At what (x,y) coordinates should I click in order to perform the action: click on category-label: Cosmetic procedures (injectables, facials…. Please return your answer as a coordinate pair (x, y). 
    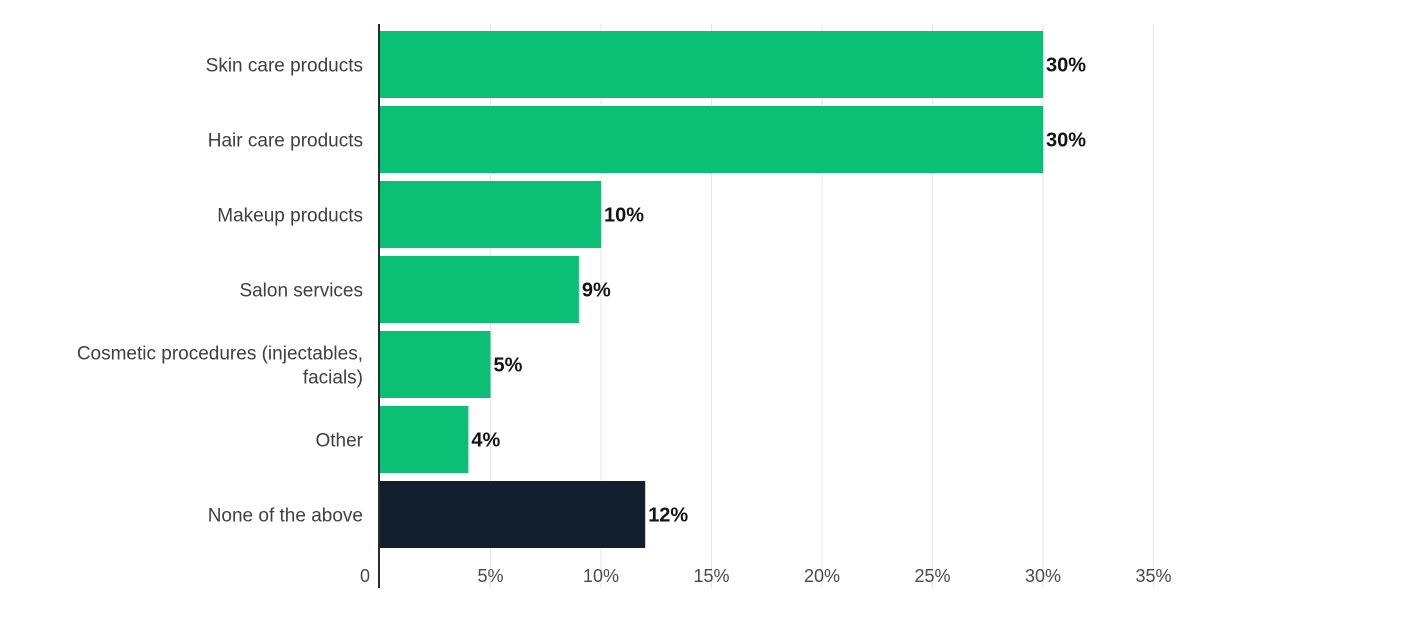
    Looking at the image, I should click on (220, 366).